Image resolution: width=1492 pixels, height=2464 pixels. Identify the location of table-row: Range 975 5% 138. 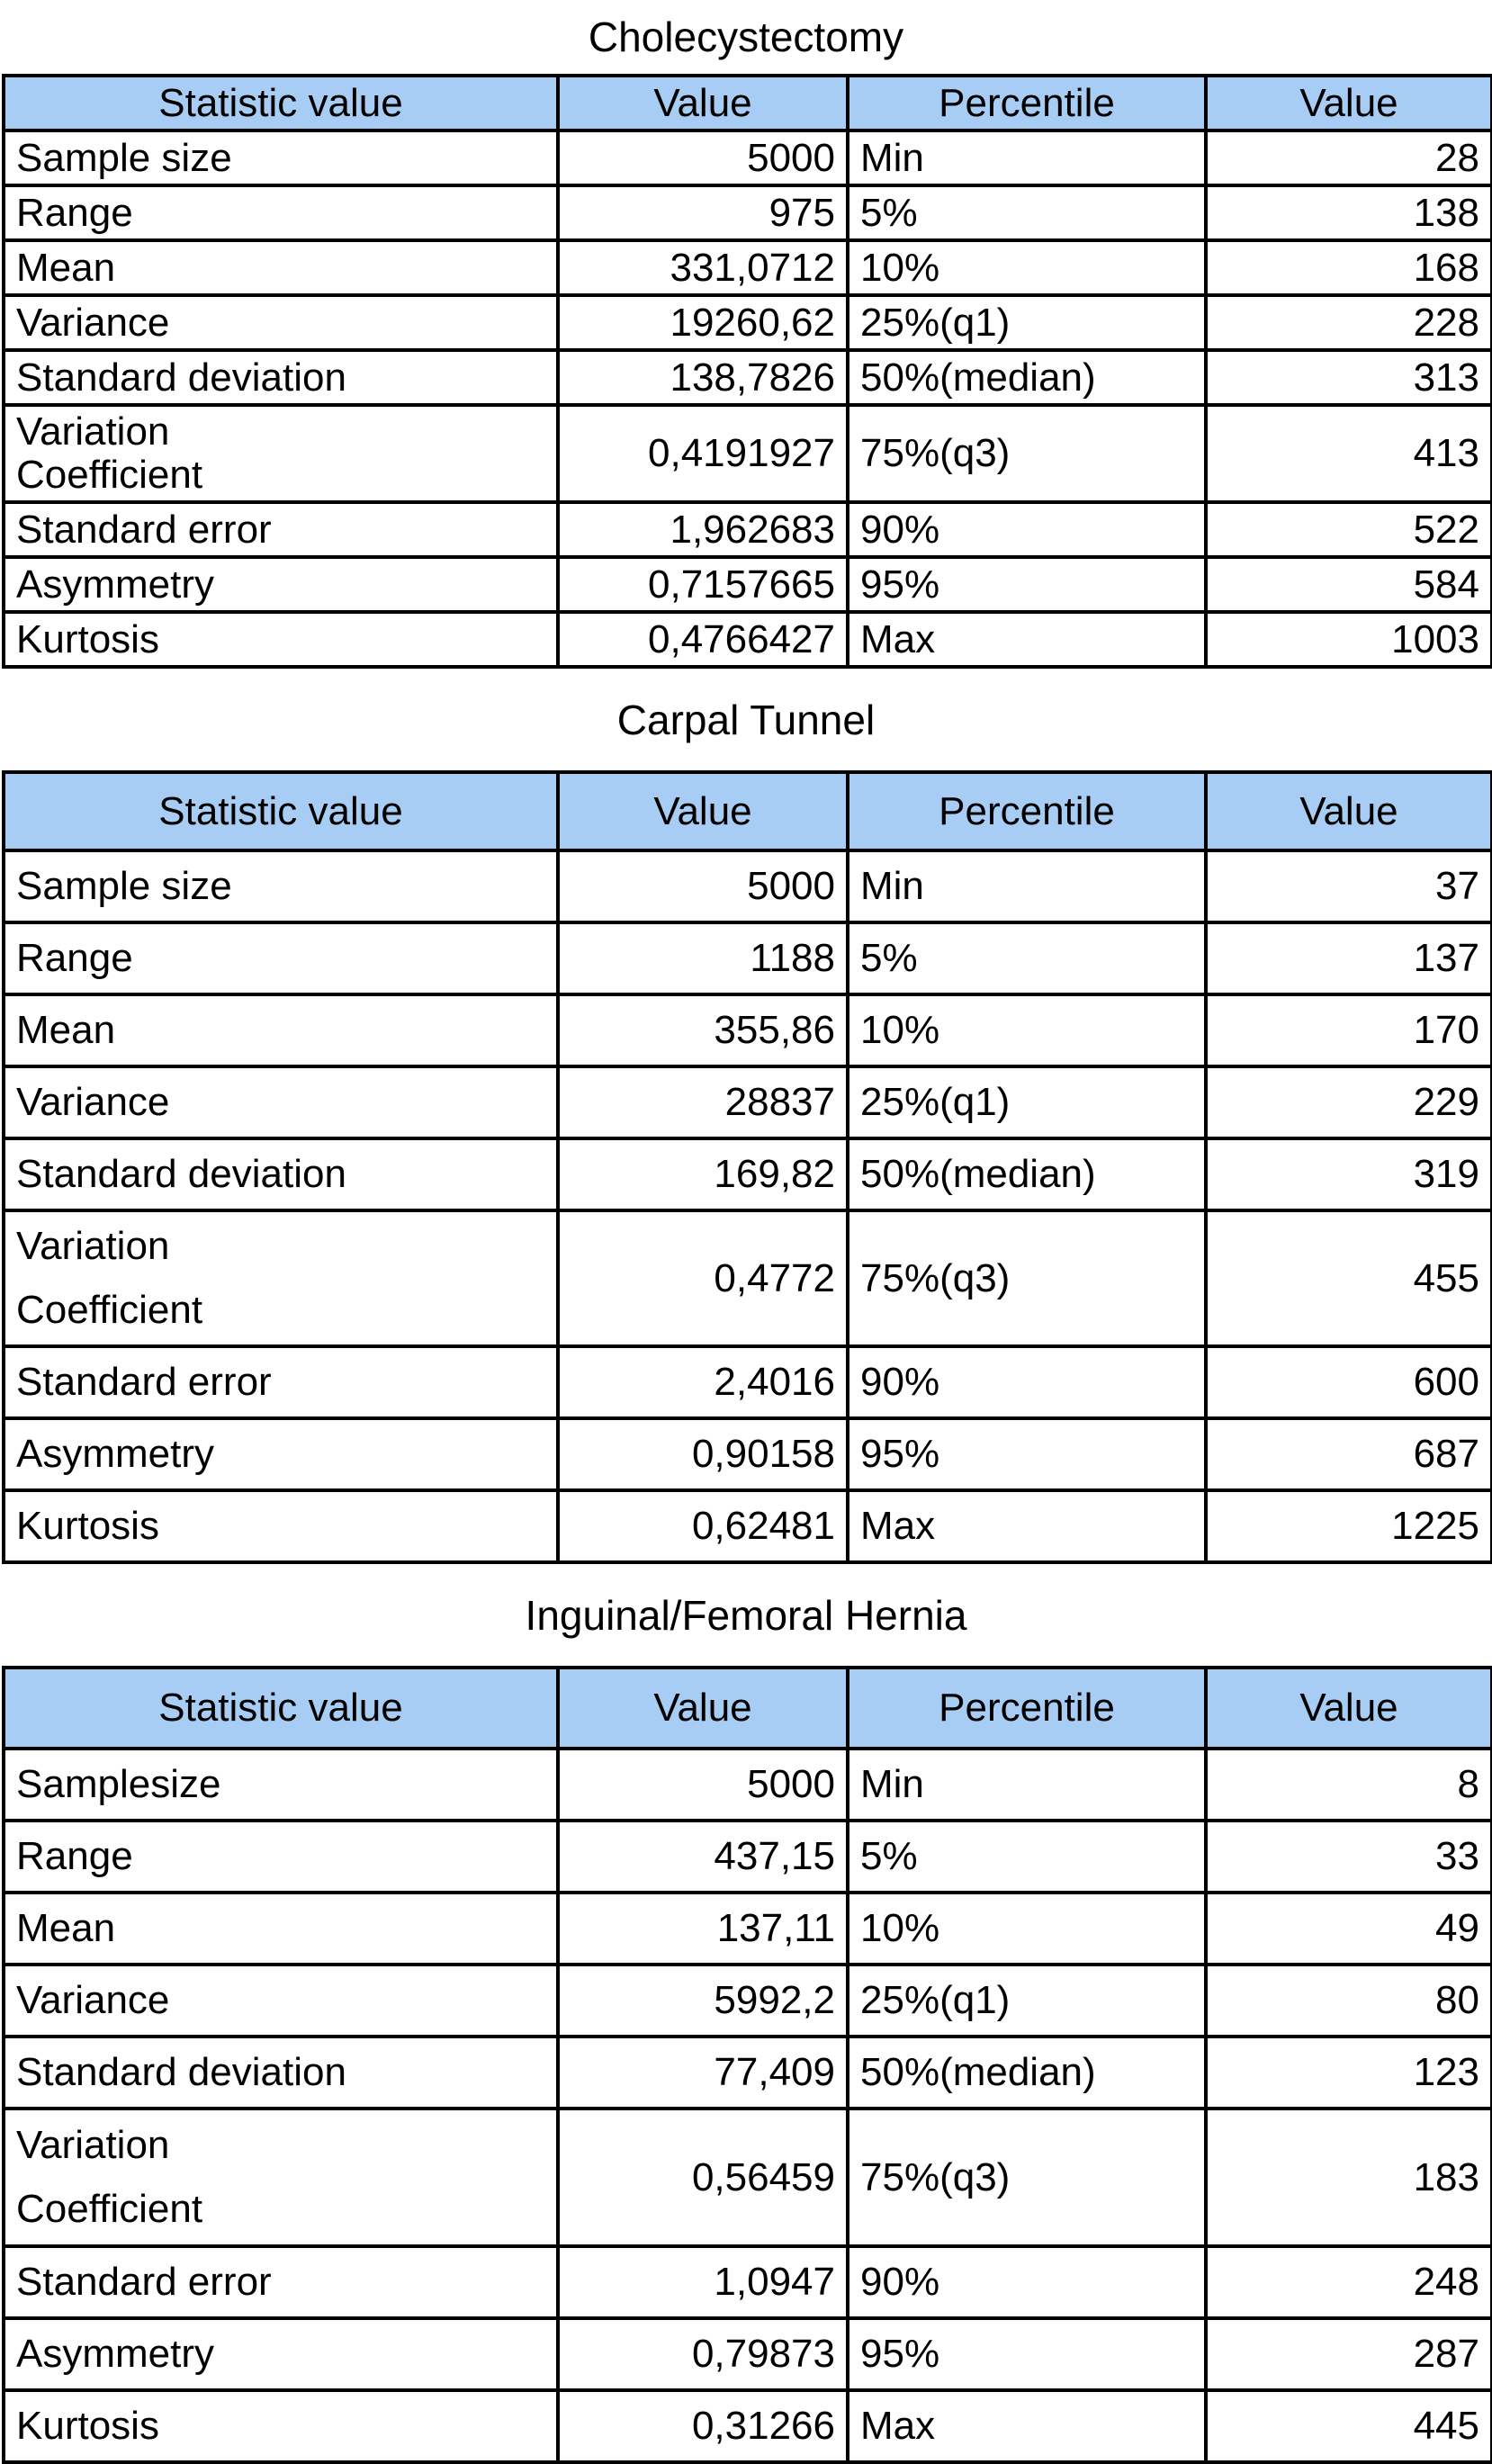
(747, 213).